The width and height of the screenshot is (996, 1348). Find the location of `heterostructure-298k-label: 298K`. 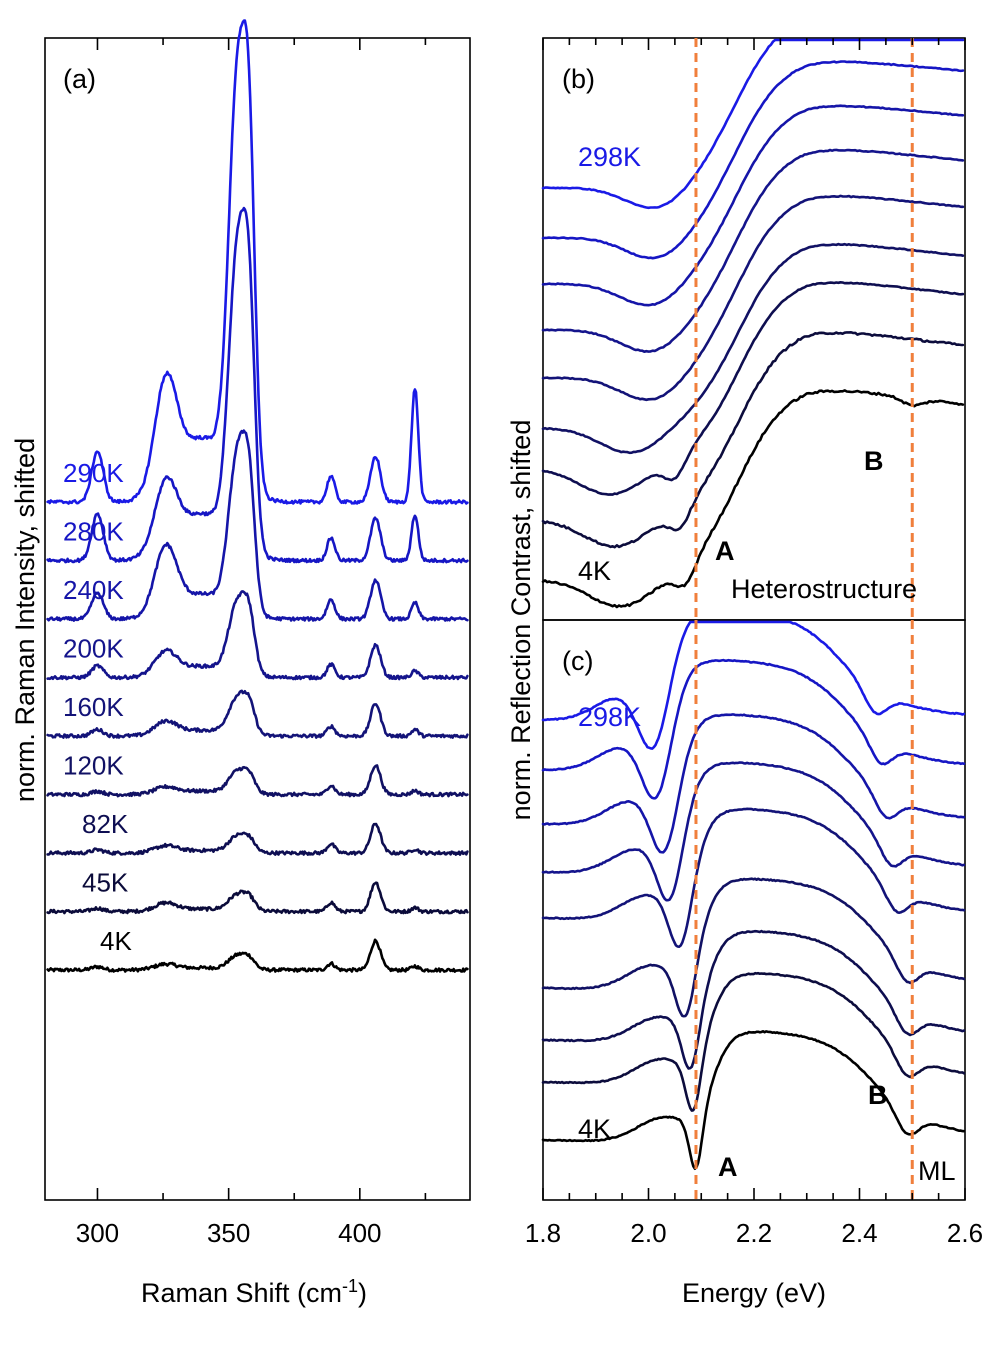

heterostructure-298k-label: 298K is located at coordinates (609, 157).